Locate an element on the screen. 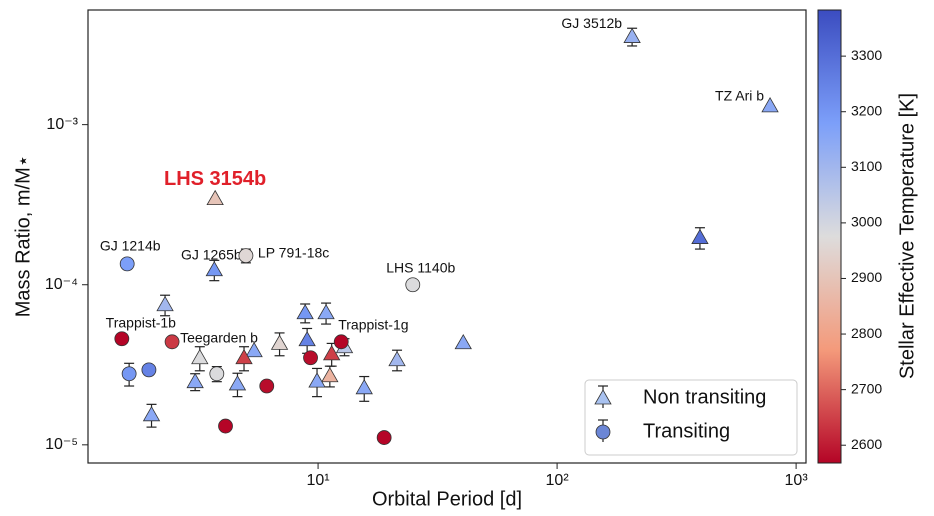 This screenshot has height=516, width=934. point-label: GJ 3512b is located at coordinates (591, 23).